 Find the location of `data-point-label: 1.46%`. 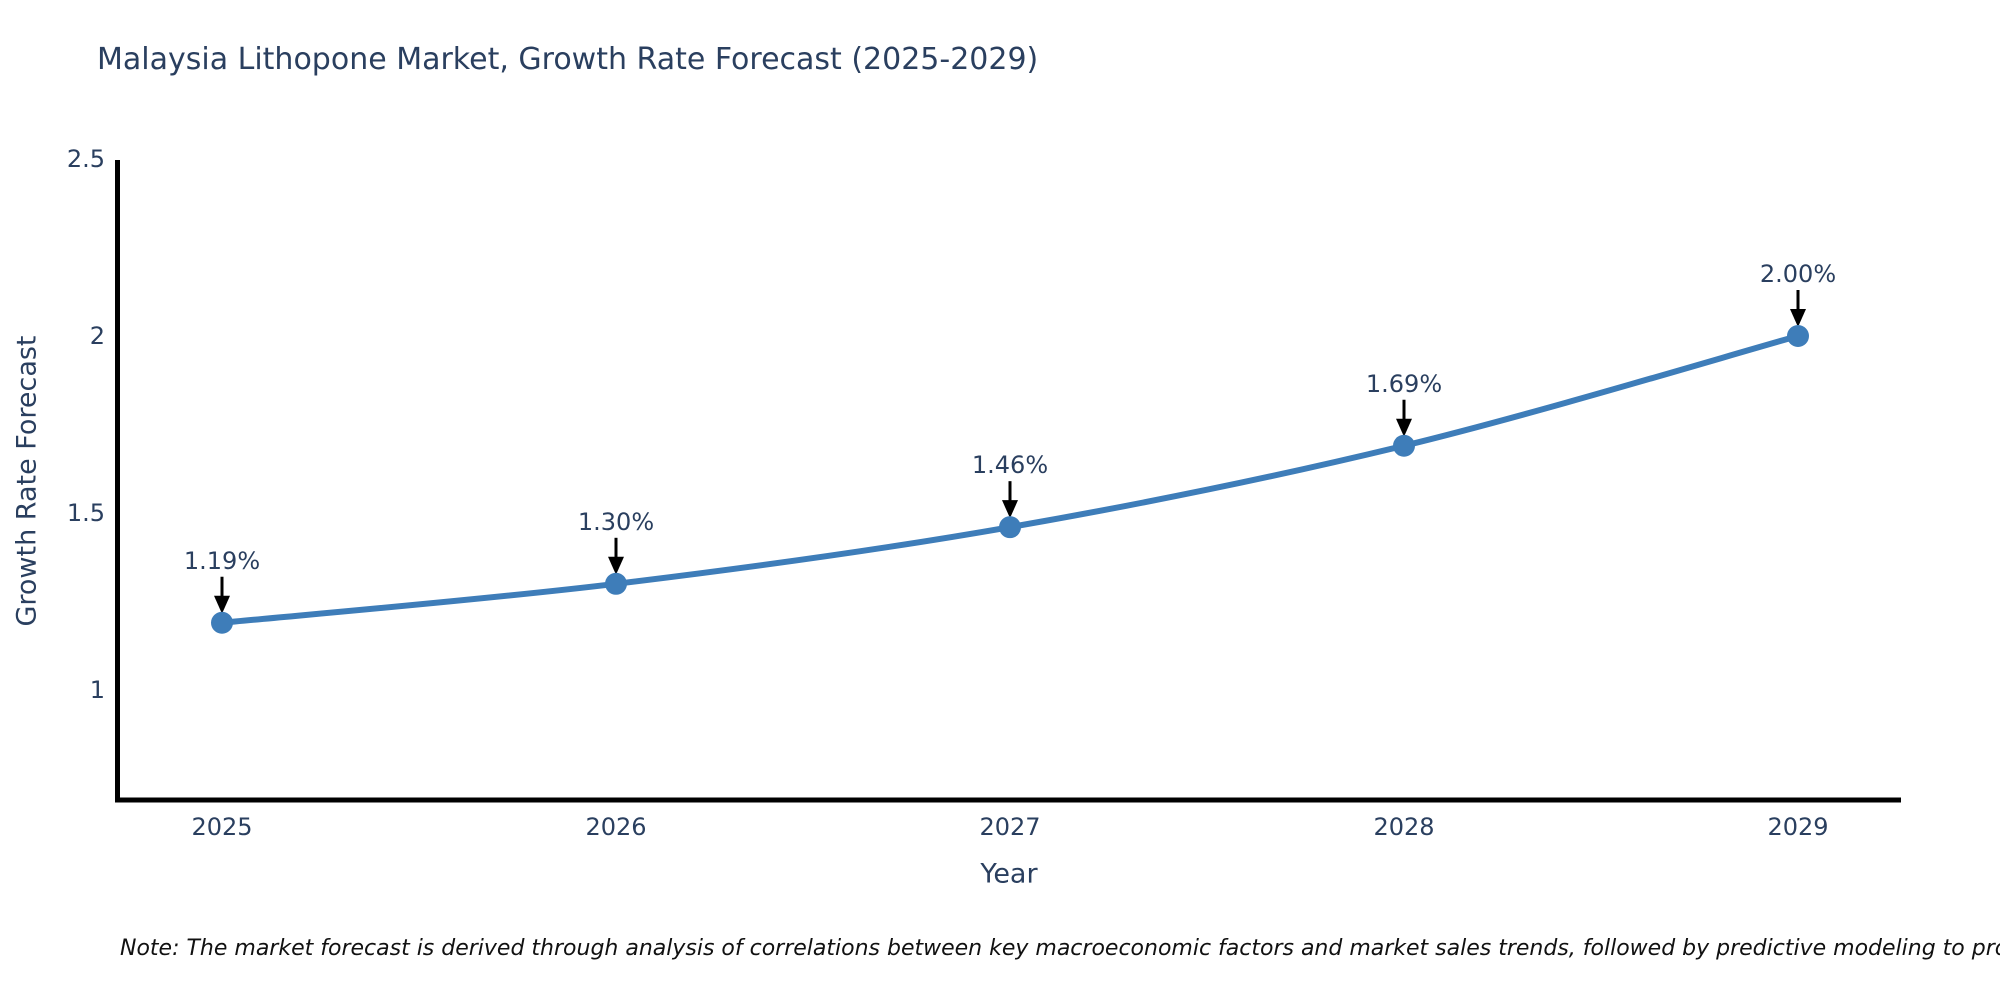

data-point-label: 1.46% is located at coordinates (1010, 465).